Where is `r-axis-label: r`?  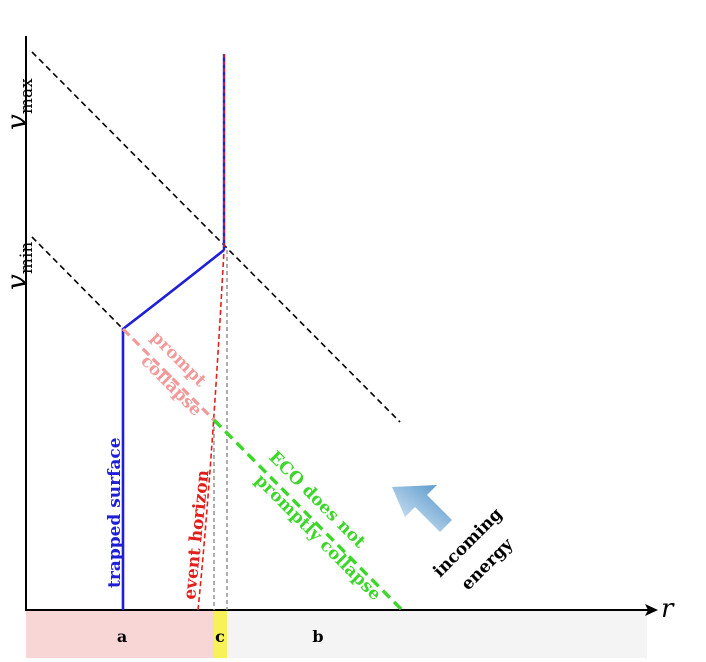 r-axis-label: r is located at coordinates (668, 609).